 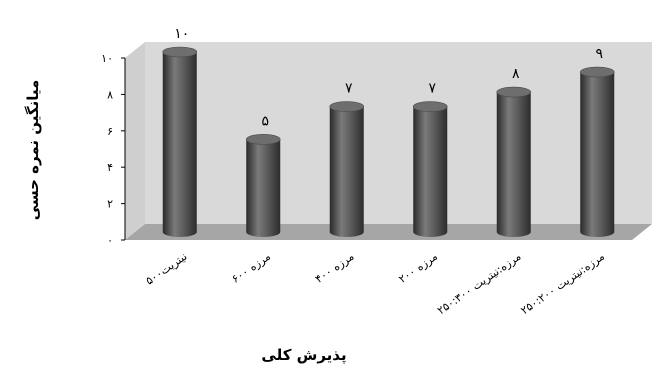 I want to click on y-ticks: ۰ ۲ ۴ ۶ ۸ ۱۰, so click(x=113, y=149).